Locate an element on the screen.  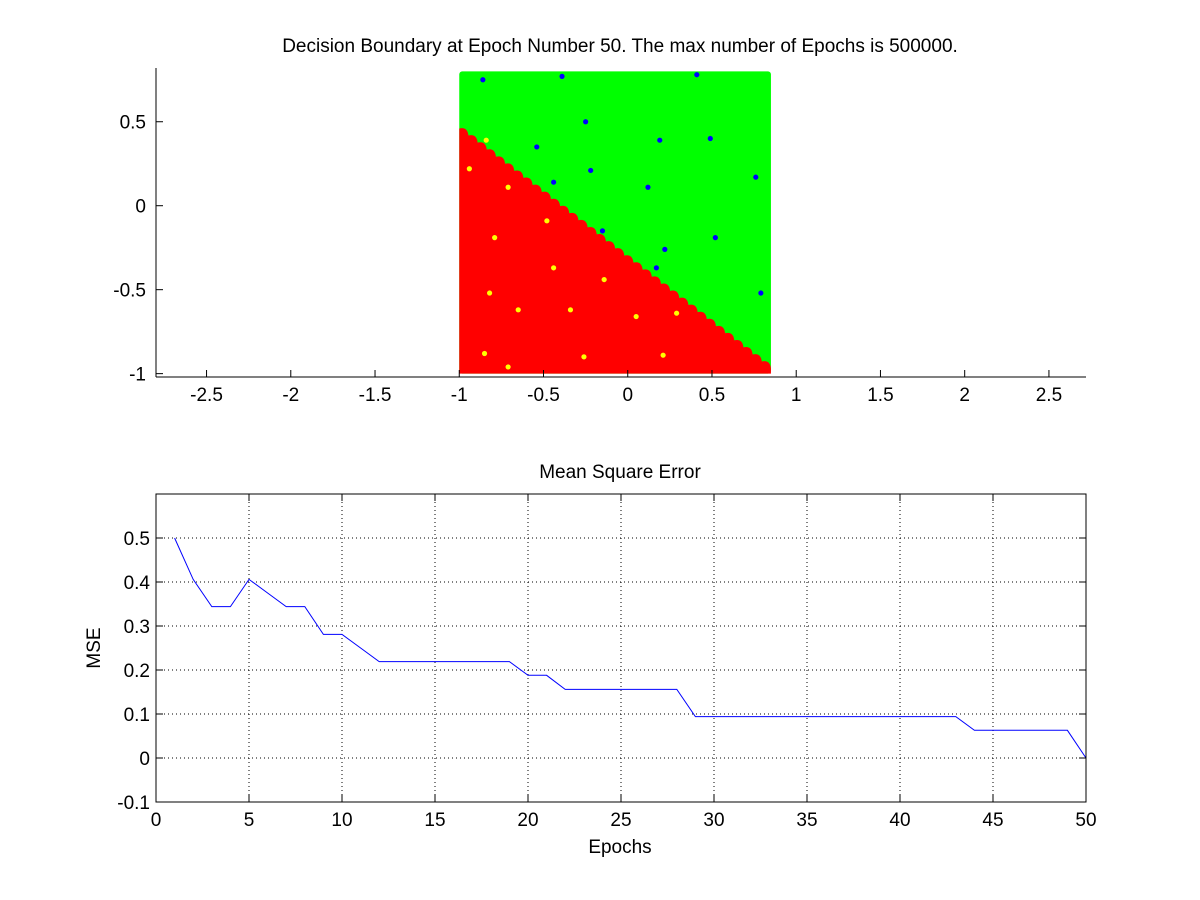
training-points is located at coordinates (615, 221).